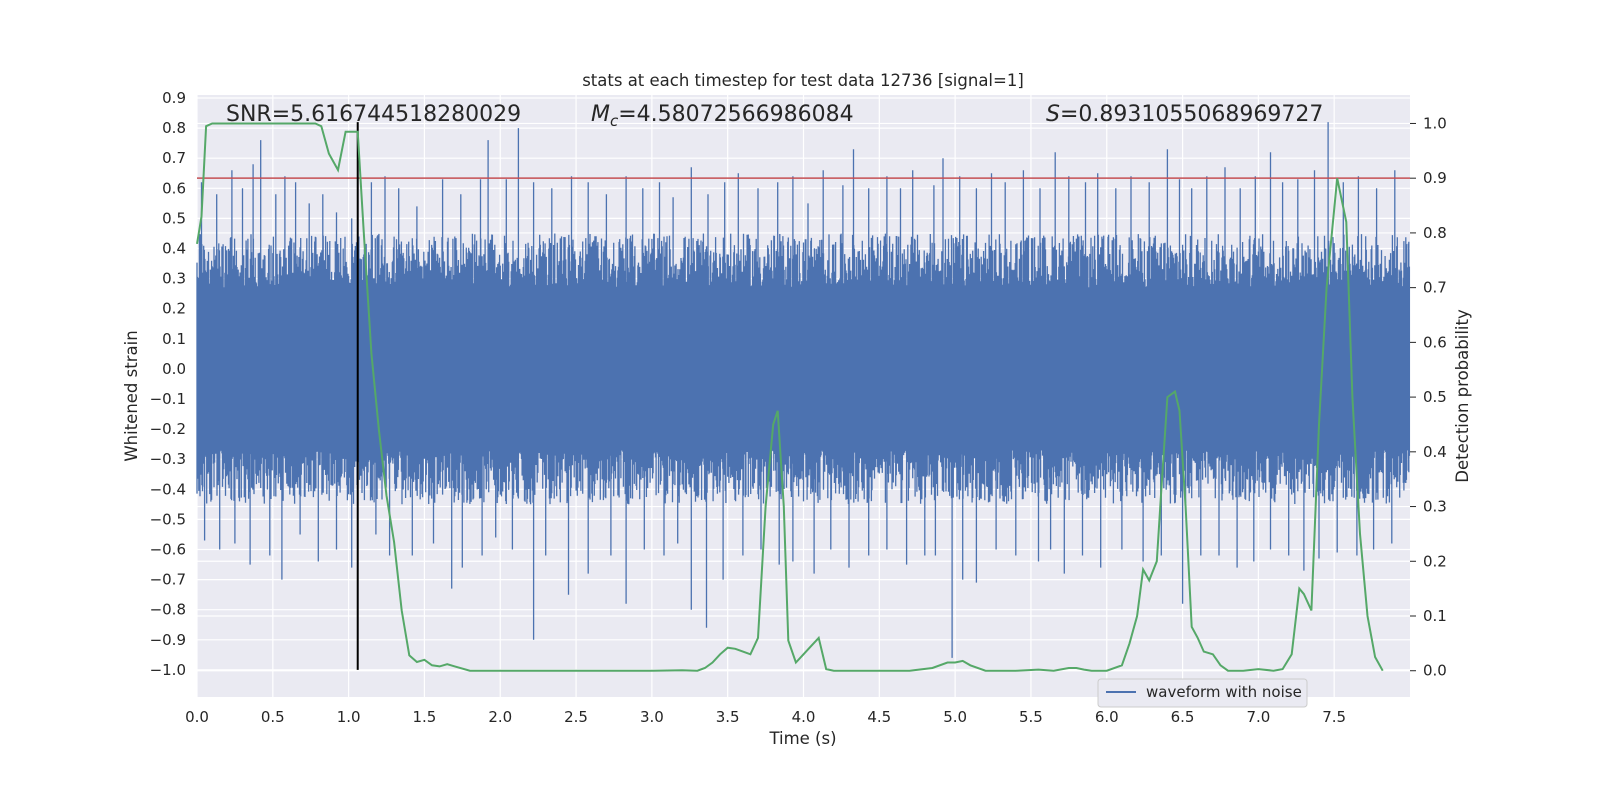 The width and height of the screenshot is (1600, 800). I want to click on y-tick-label: 0.4, so click(174, 249).